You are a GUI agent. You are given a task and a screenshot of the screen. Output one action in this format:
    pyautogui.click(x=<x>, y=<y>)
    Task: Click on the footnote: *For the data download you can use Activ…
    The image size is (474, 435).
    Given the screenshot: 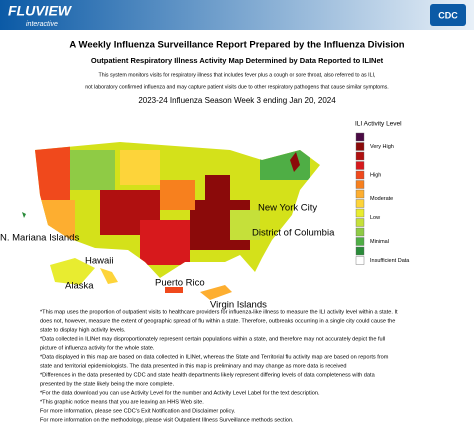 What is the action you would take?
    pyautogui.click(x=180, y=393)
    